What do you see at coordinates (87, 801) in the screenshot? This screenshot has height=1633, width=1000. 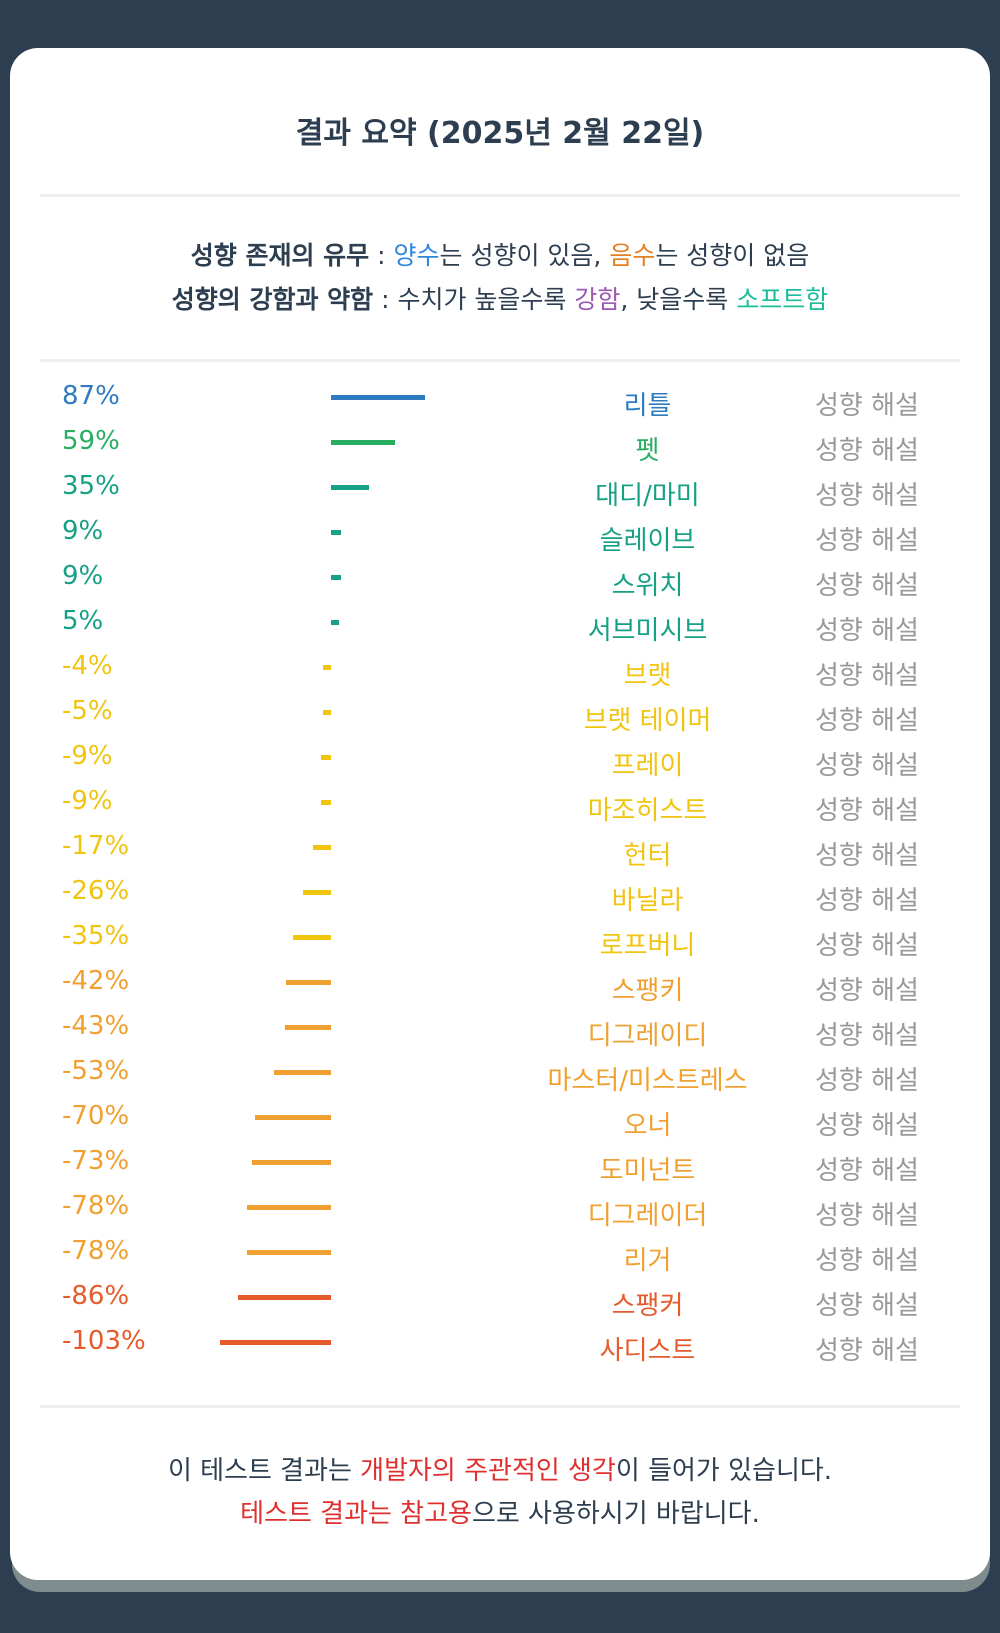 I see `percent-value: -9%` at bounding box center [87, 801].